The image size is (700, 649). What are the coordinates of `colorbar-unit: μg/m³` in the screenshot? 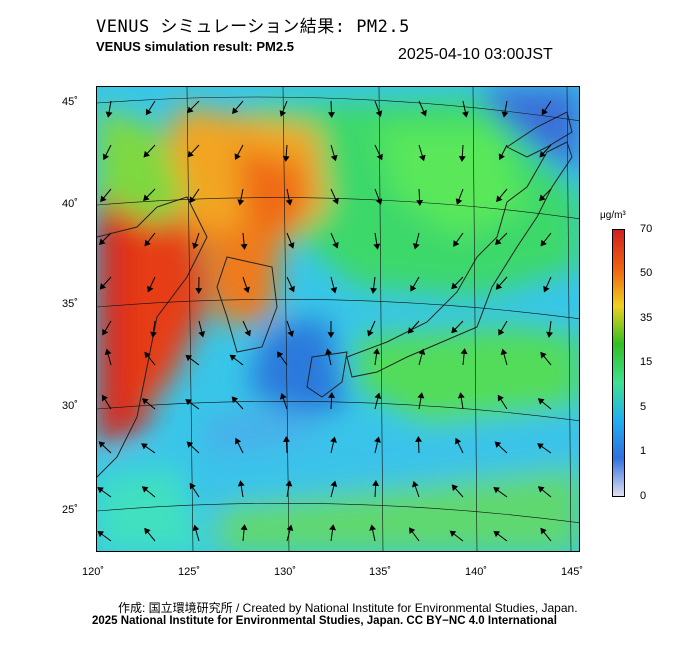 It's located at (613, 215).